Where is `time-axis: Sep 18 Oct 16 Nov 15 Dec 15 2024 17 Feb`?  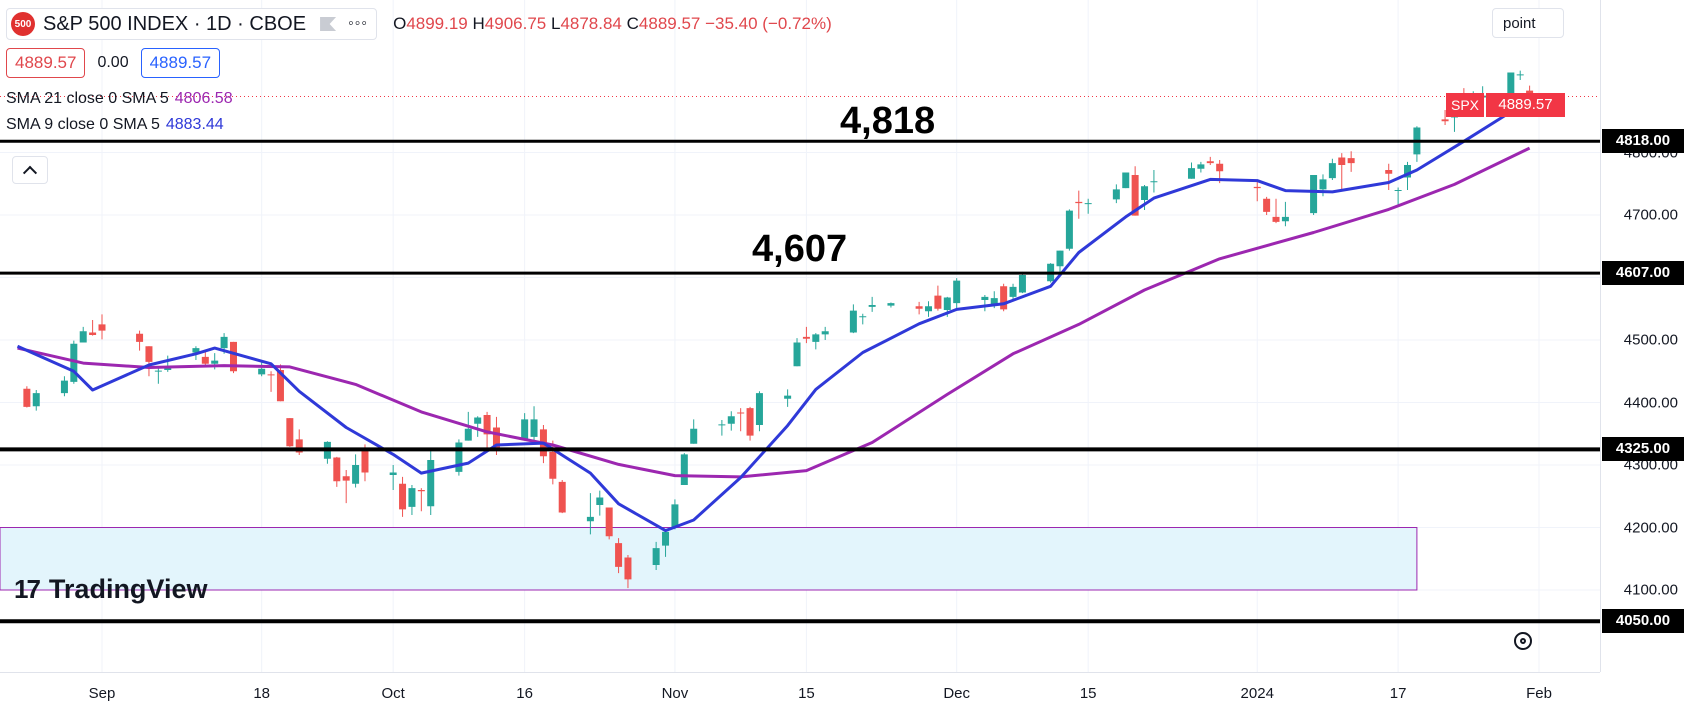 time-axis: Sep 18 Oct 16 Nov 15 Dec 15 2024 17 Feb is located at coordinates (800, 694).